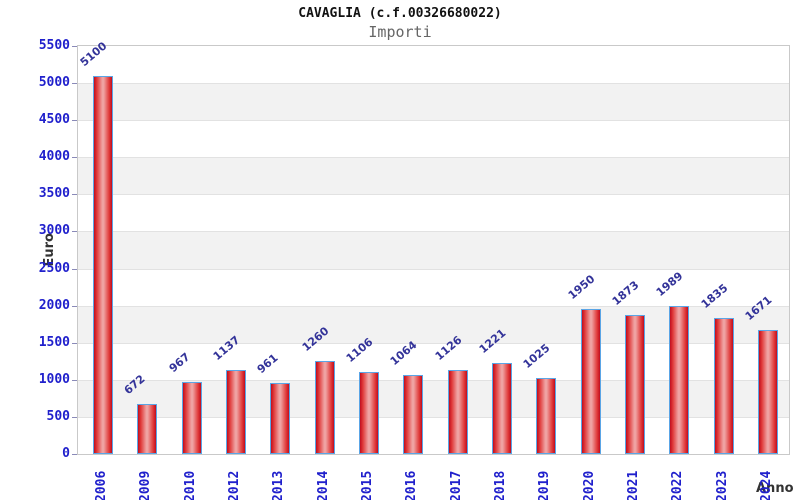 The height and width of the screenshot is (500, 800). Describe the element at coordinates (54, 194) in the screenshot. I see `y-tick-label: 3500` at that location.